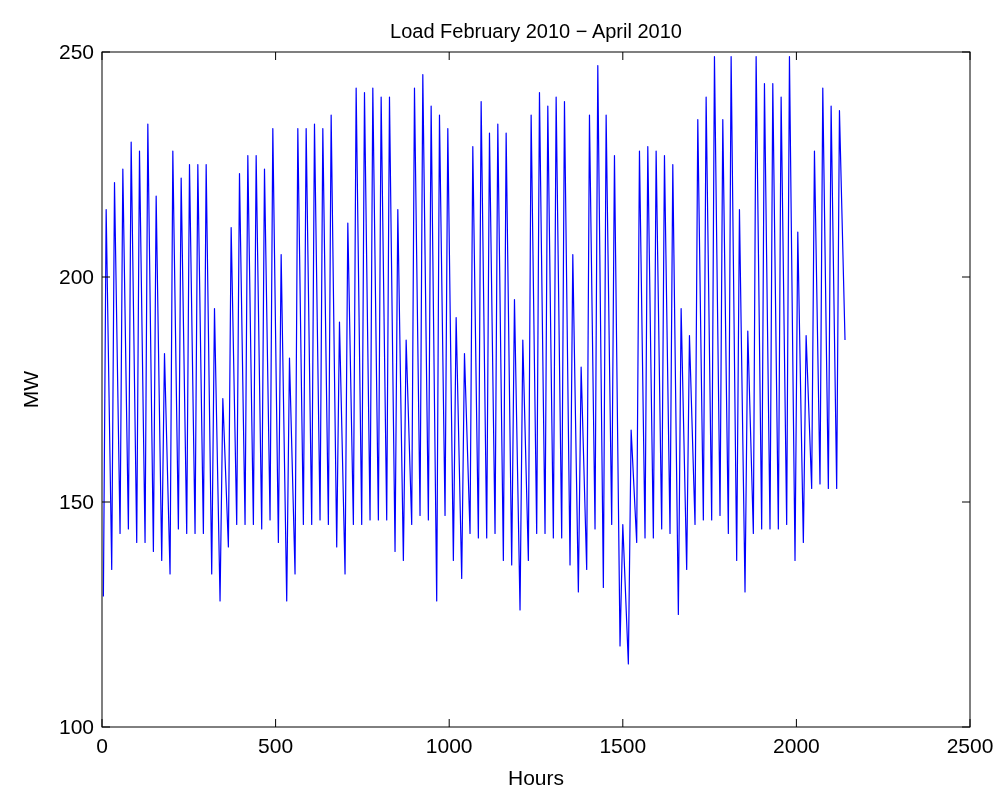 This screenshot has height=798, width=1008. What do you see at coordinates (623, 745) in the screenshot?
I see `x-tick-label: 1500` at bounding box center [623, 745].